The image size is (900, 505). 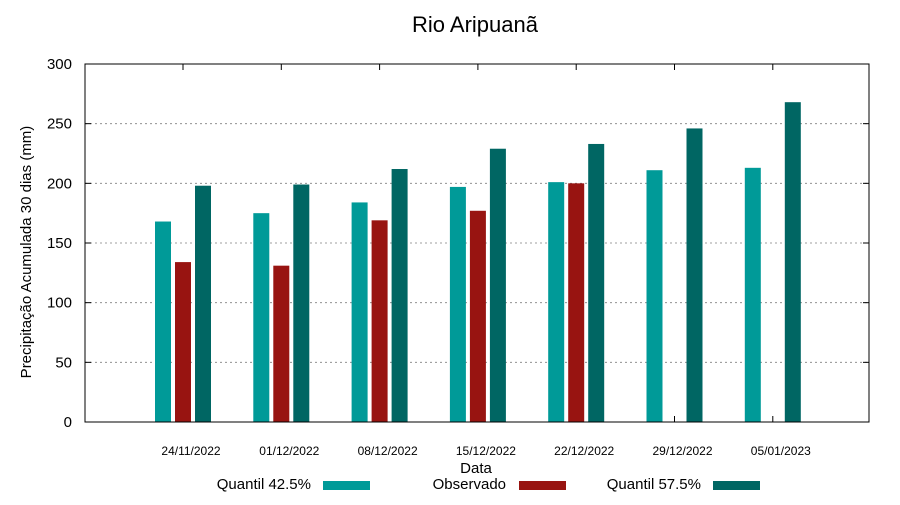 I want to click on legend: Quantil 42.5% Observado Quantil 57.5%, so click(x=488, y=484).